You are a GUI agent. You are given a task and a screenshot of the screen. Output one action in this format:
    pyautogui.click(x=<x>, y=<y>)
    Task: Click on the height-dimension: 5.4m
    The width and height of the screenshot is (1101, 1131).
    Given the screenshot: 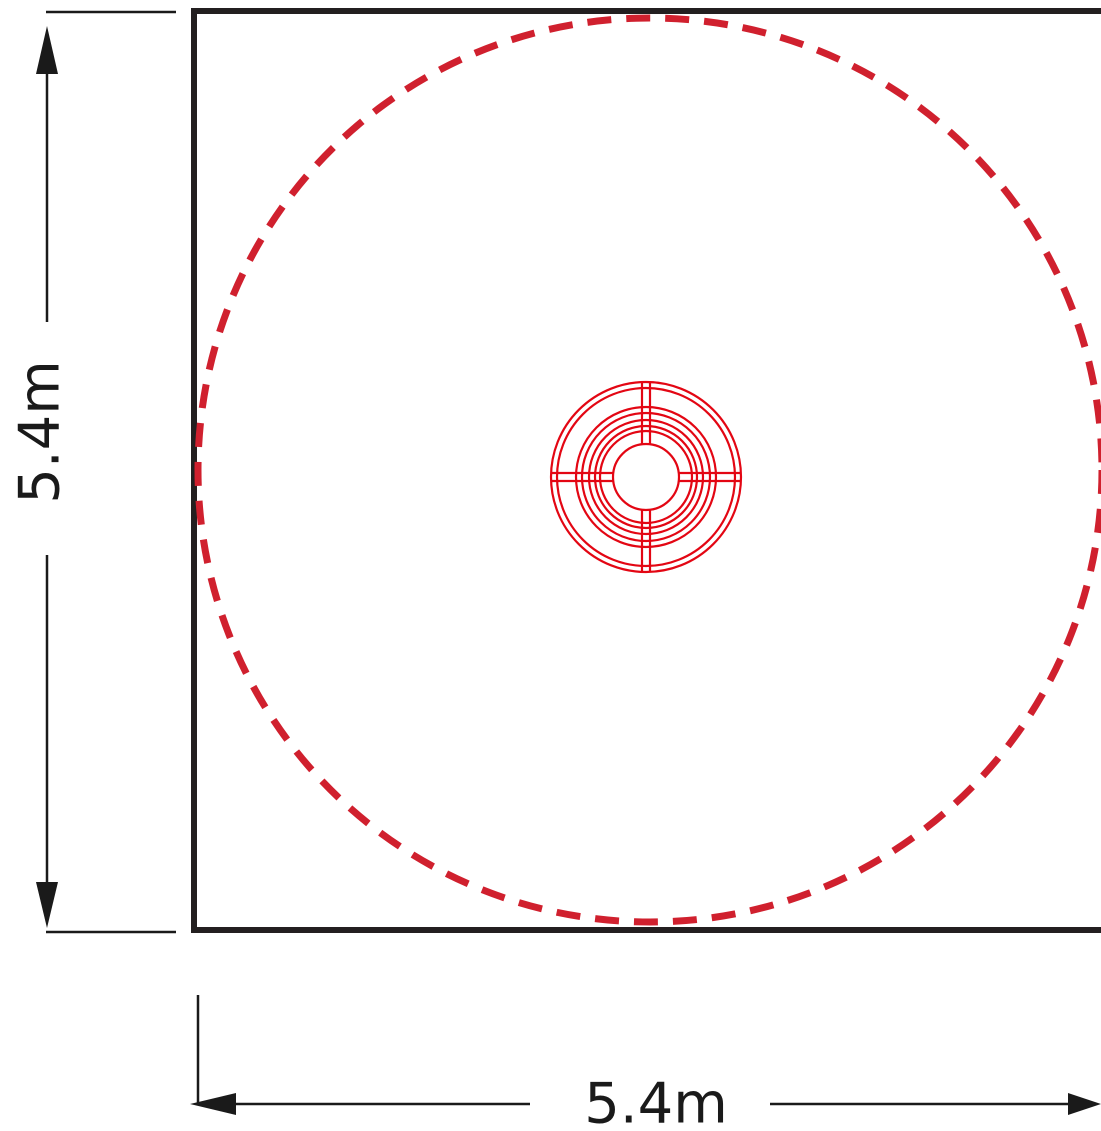 What is the action you would take?
    pyautogui.click(x=92, y=472)
    